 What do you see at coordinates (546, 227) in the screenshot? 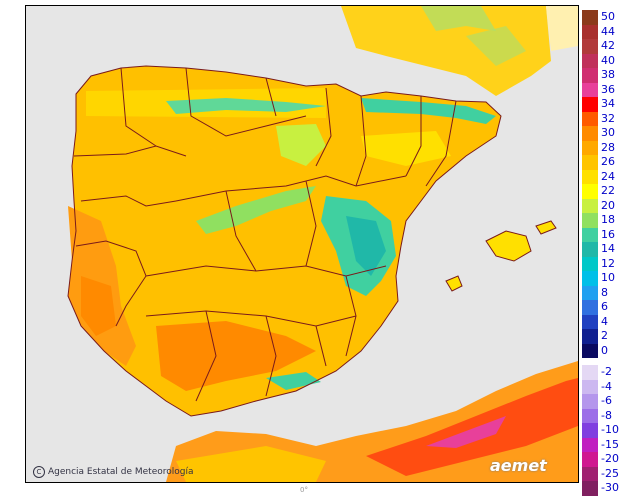
I see `menorca` at bounding box center [546, 227].